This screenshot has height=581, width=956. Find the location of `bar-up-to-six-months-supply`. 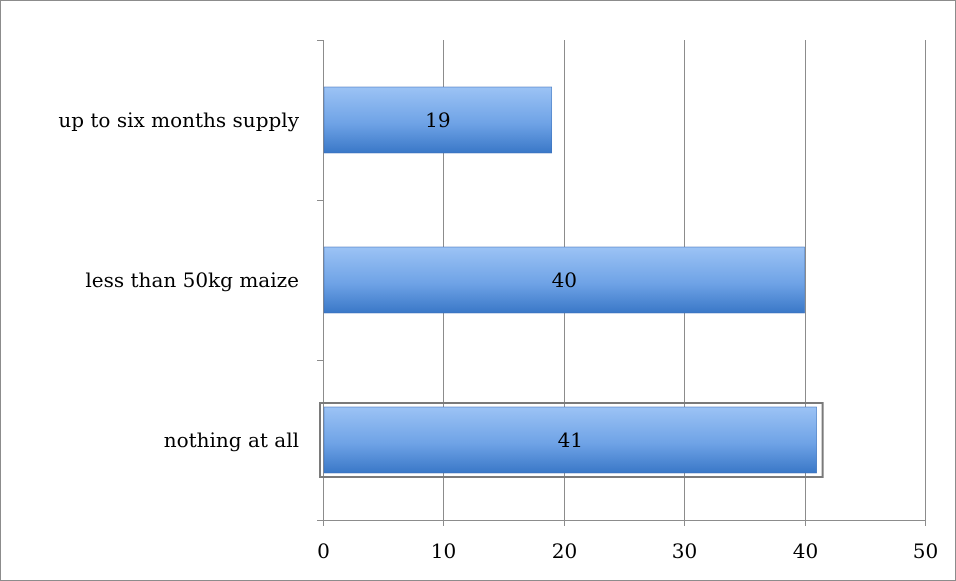

bar-up-to-six-months-supply is located at coordinates (438, 120).